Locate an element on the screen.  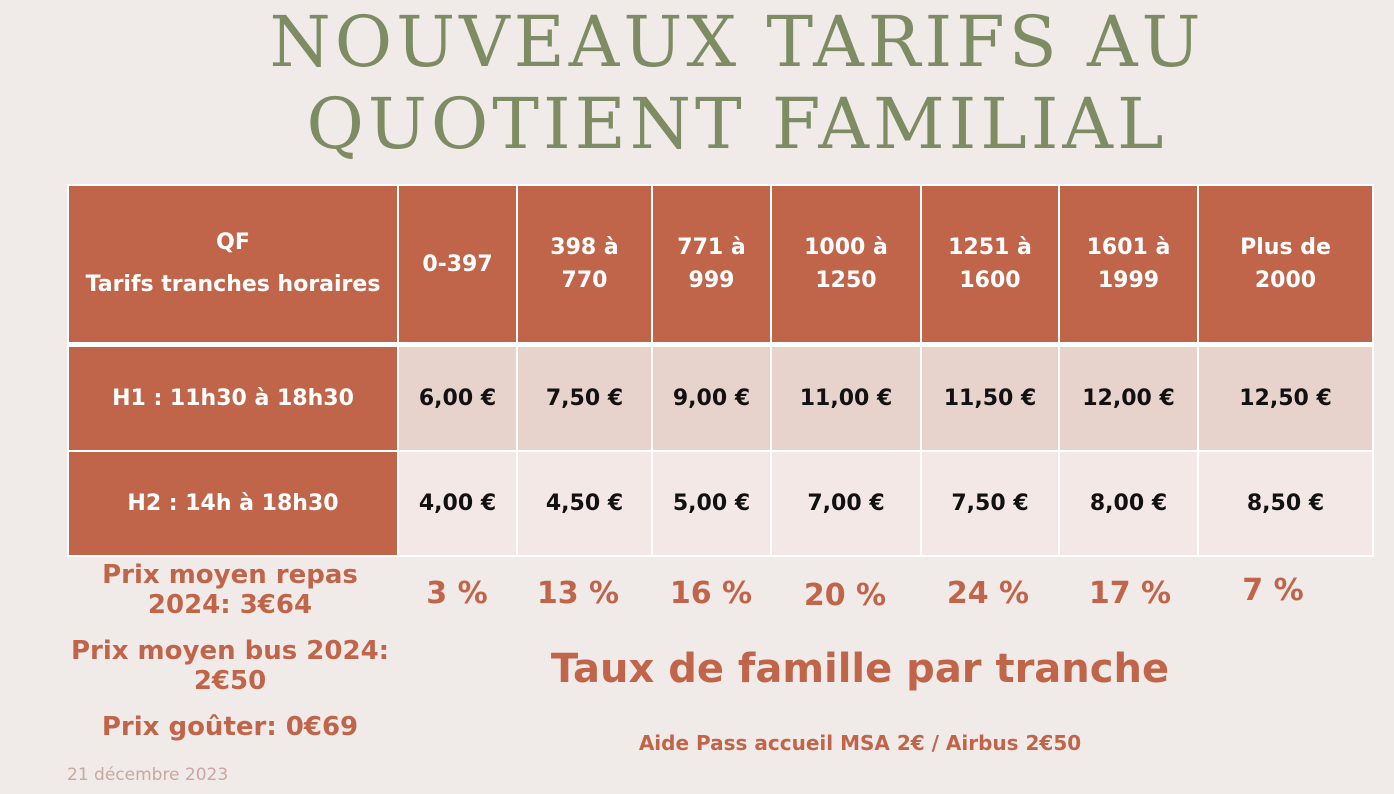
header-tarifs: Tarifs tranches horaires is located at coordinates (233, 284).